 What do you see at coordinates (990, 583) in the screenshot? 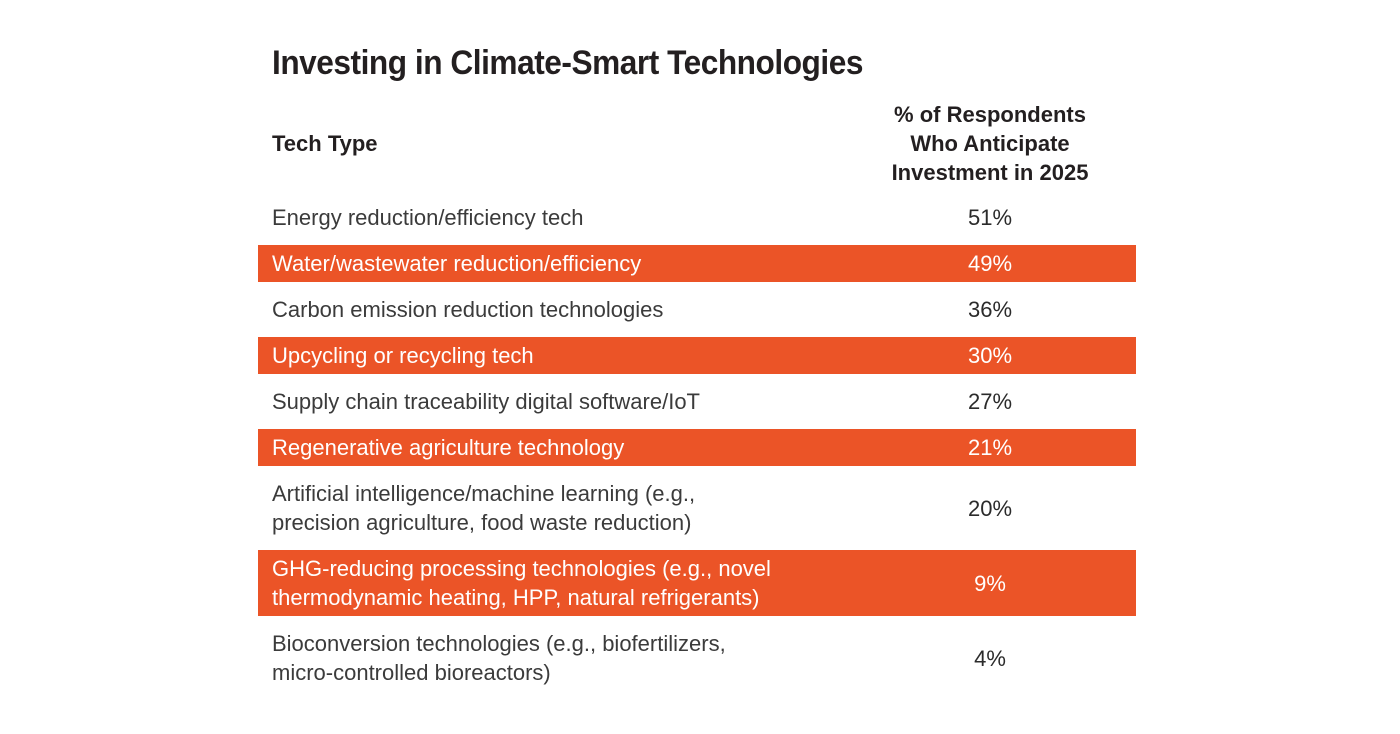
I see `percent-value-cell: 9%` at bounding box center [990, 583].